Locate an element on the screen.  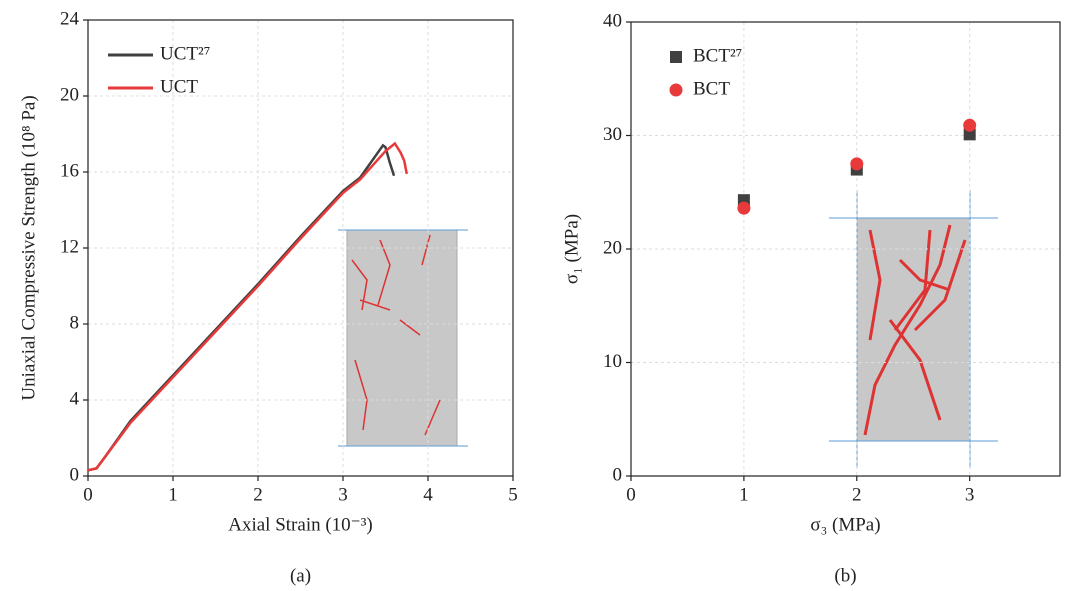
y-tick-label: 16 is located at coordinates (69, 170).